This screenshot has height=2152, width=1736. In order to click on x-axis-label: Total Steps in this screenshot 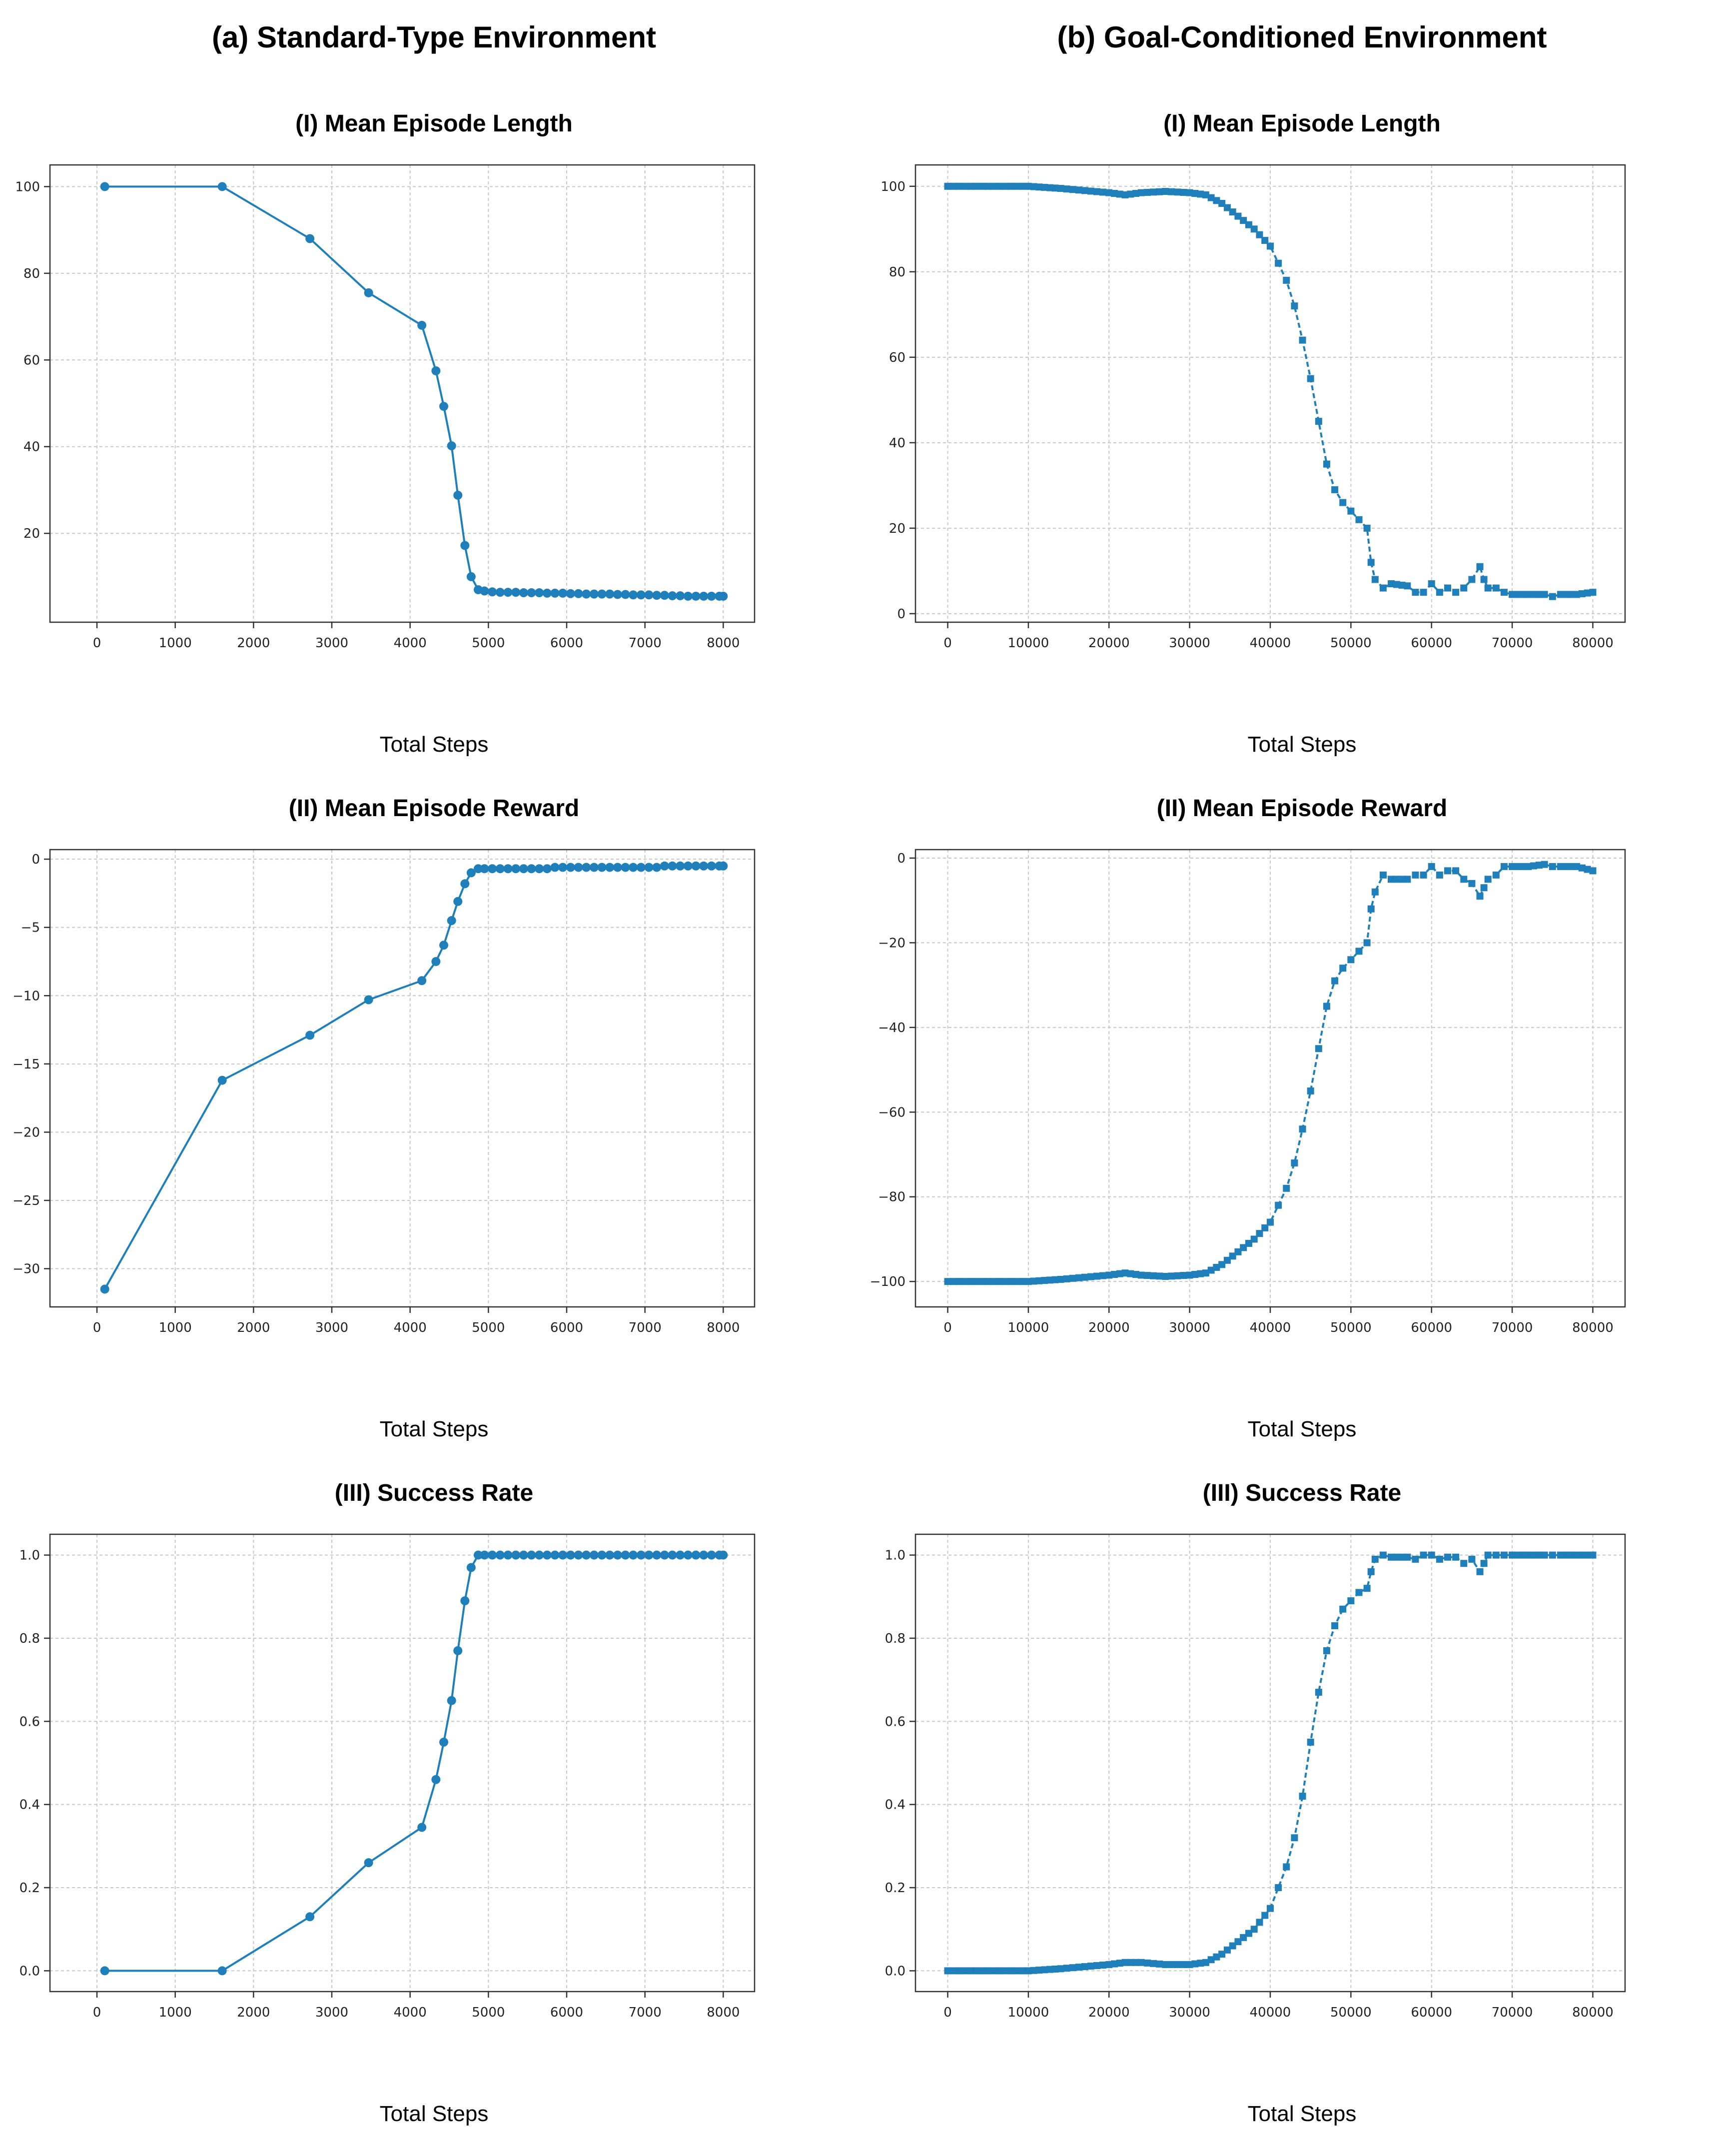, I will do `click(1302, 1429)`.